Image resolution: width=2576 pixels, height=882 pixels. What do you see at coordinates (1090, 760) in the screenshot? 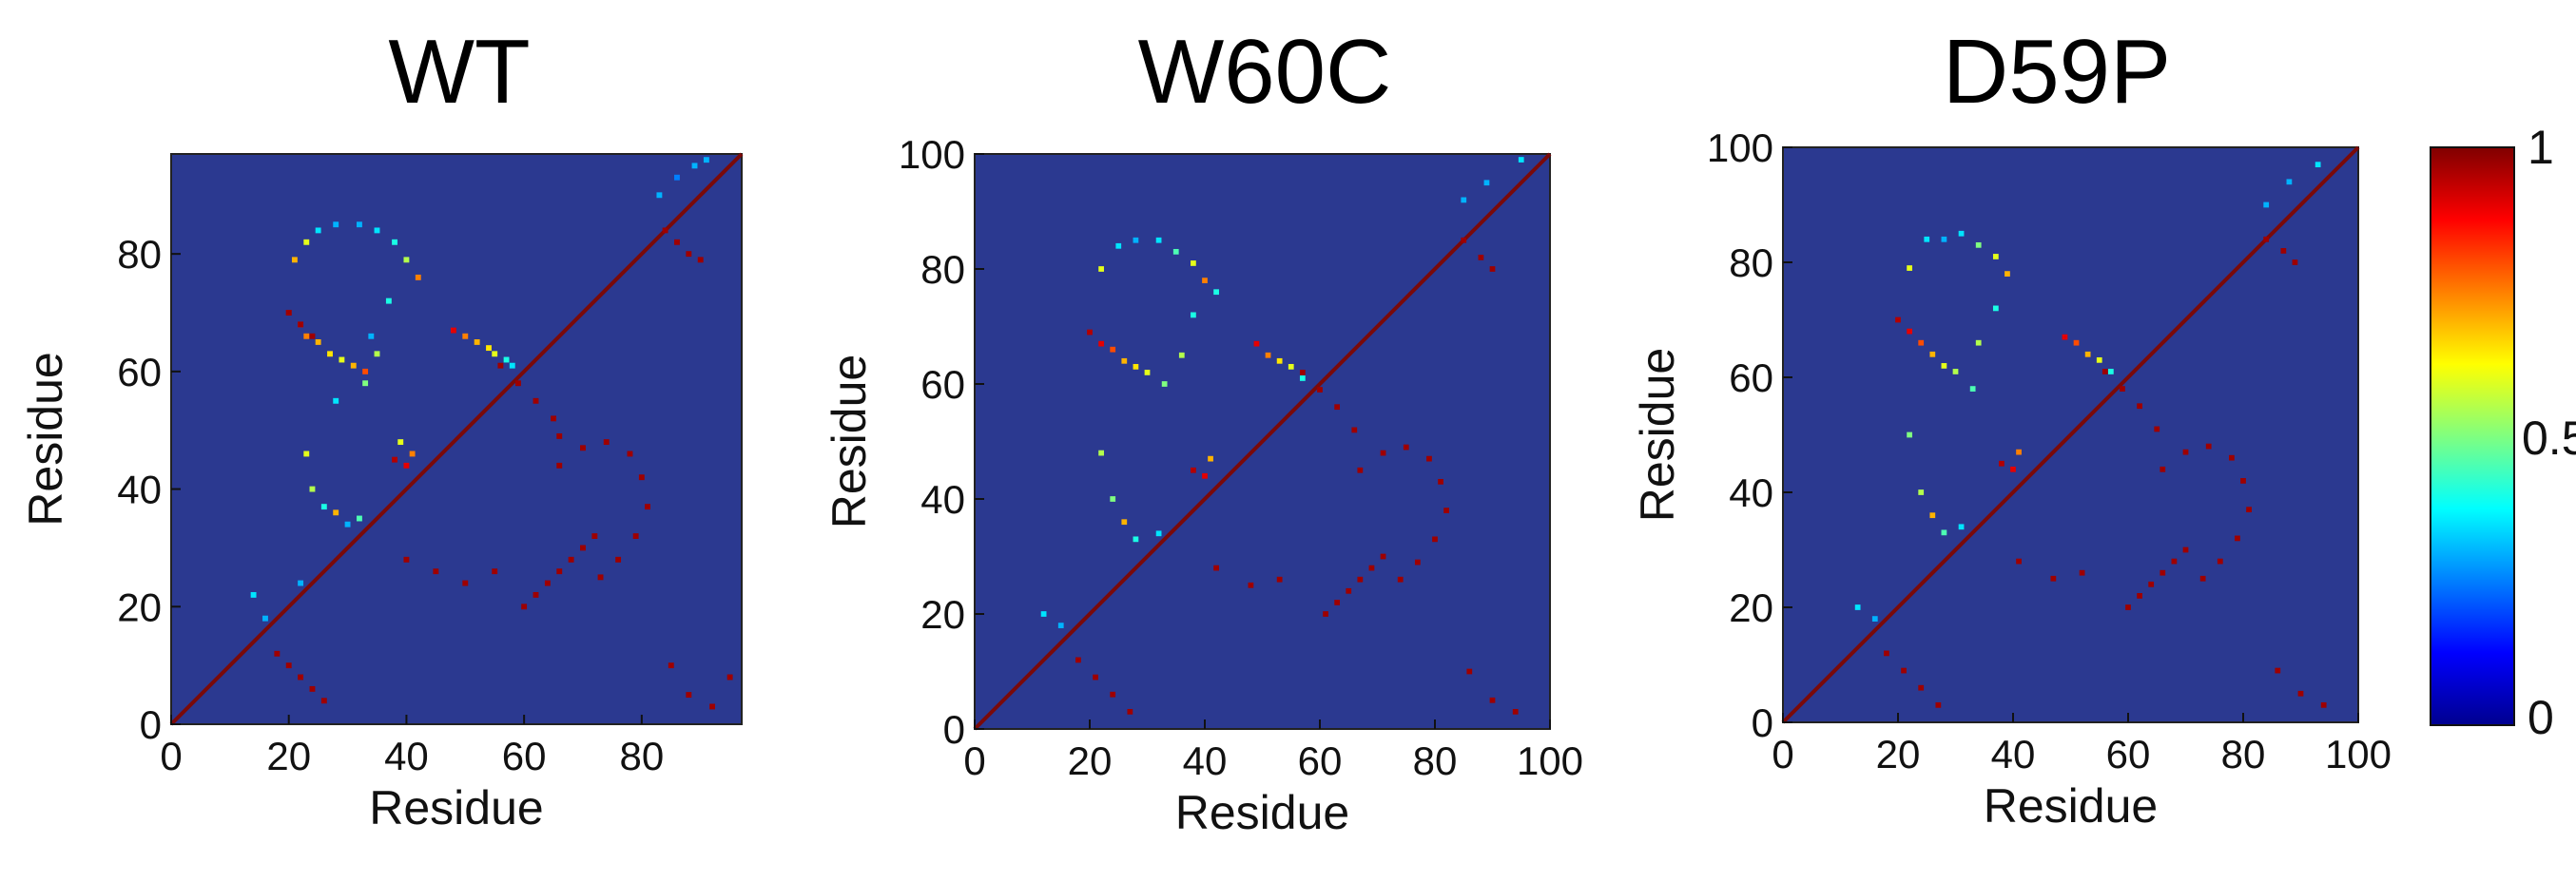
I see `x-tick-label: 20` at bounding box center [1090, 760].